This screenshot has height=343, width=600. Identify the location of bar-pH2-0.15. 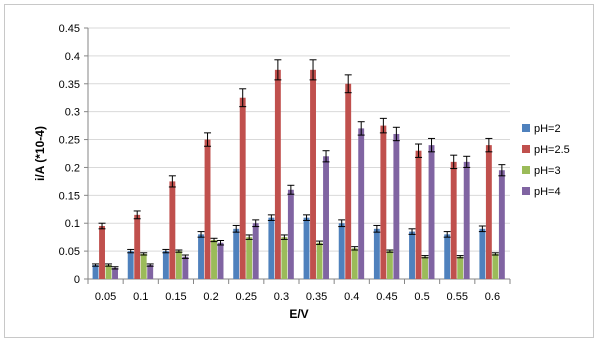
(165, 265).